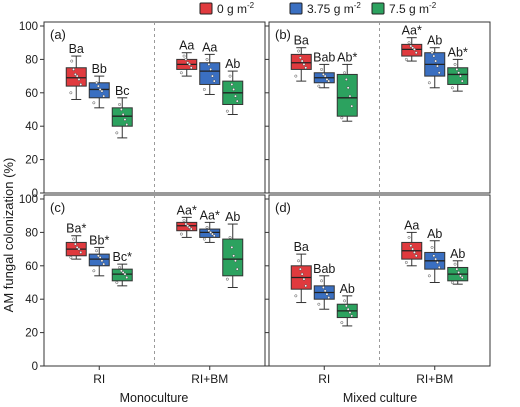 The image size is (520, 407). I want to click on significance-letter: Bb*, so click(99, 240).